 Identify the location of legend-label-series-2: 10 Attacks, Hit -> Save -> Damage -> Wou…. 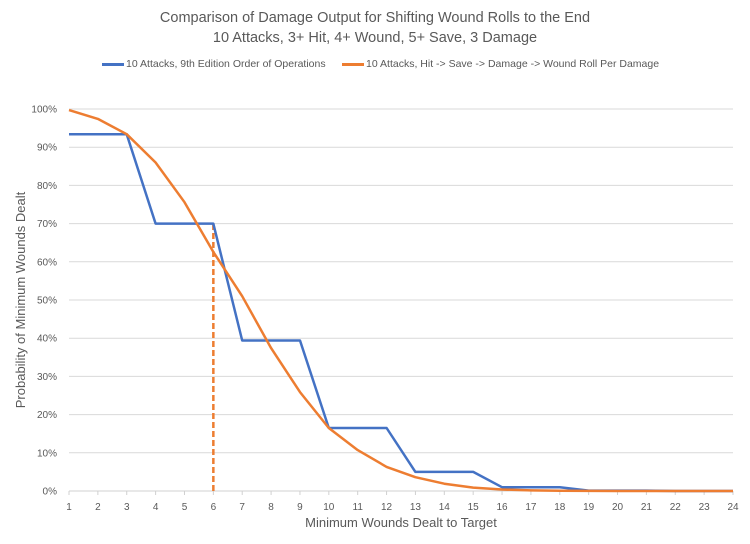
(513, 64).